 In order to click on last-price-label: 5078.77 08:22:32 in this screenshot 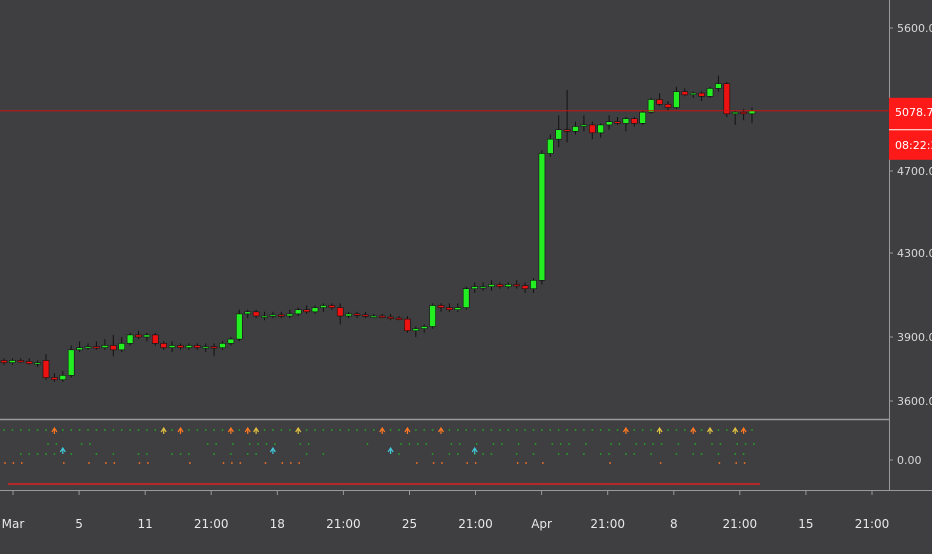, I will do `click(910, 128)`.